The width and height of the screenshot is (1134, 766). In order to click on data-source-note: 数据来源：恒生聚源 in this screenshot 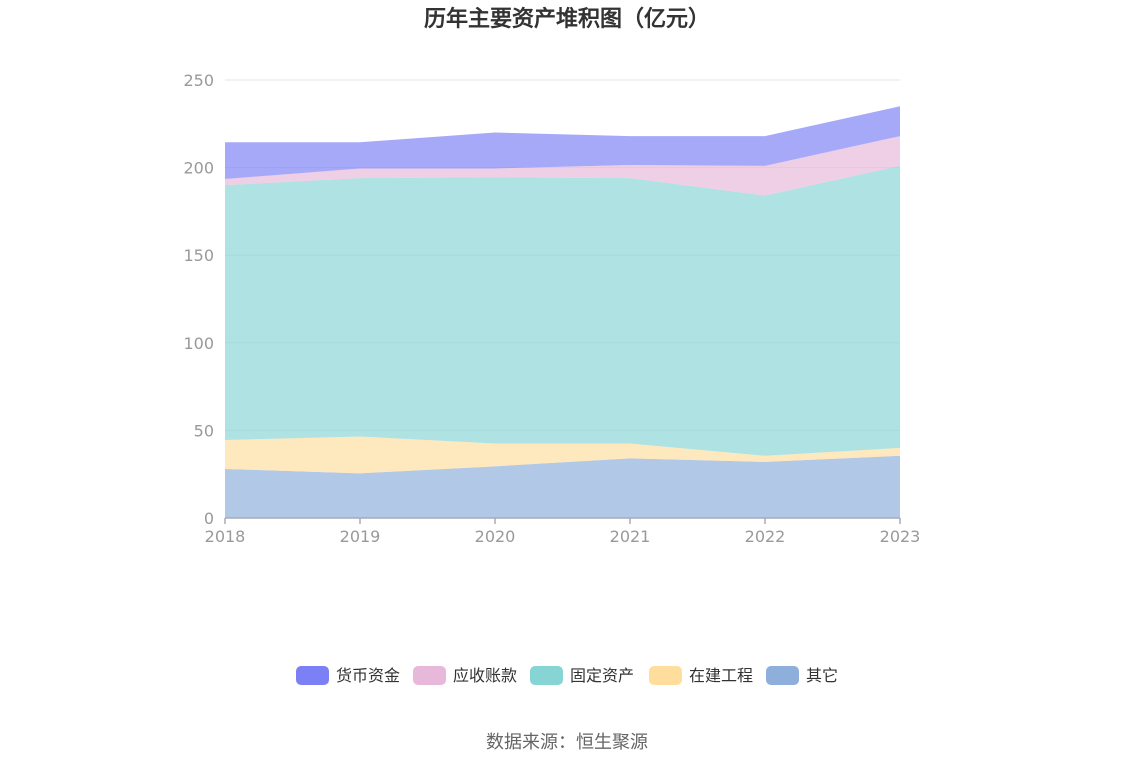, I will do `click(567, 742)`.